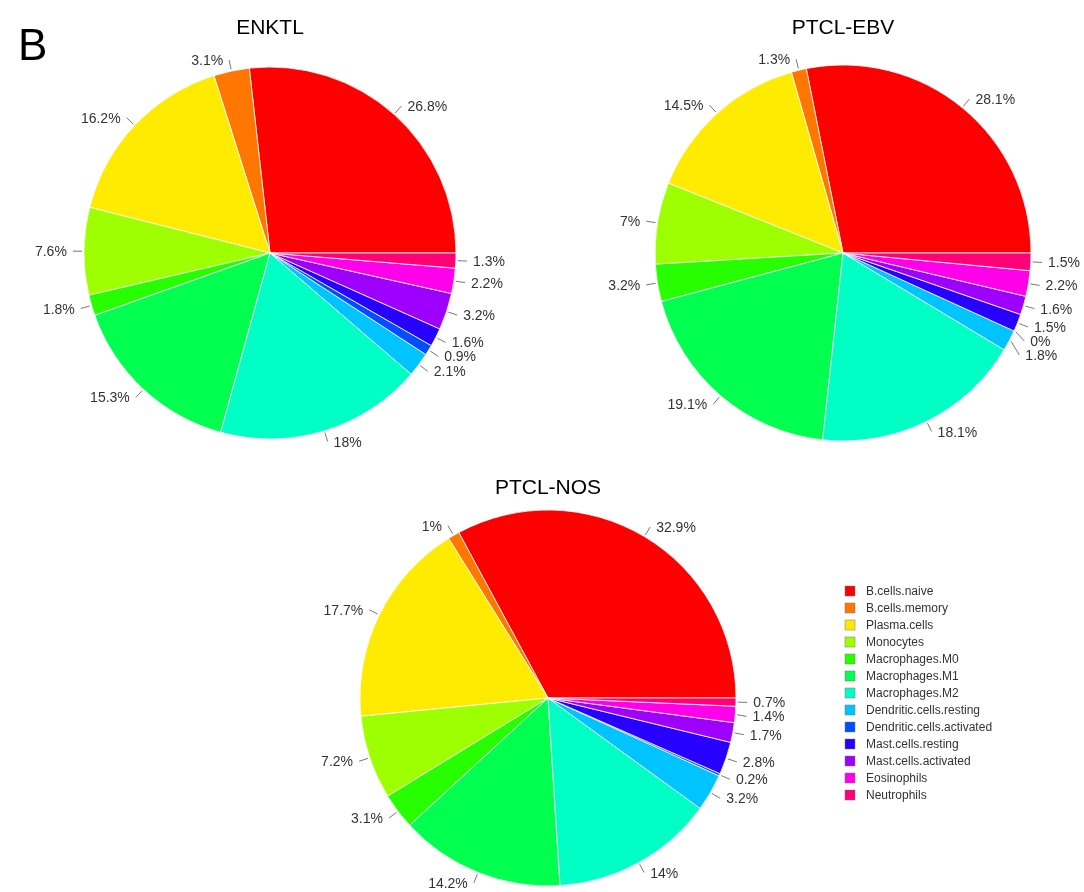  I want to click on chart-title: PTCL-NOS, so click(548, 486).